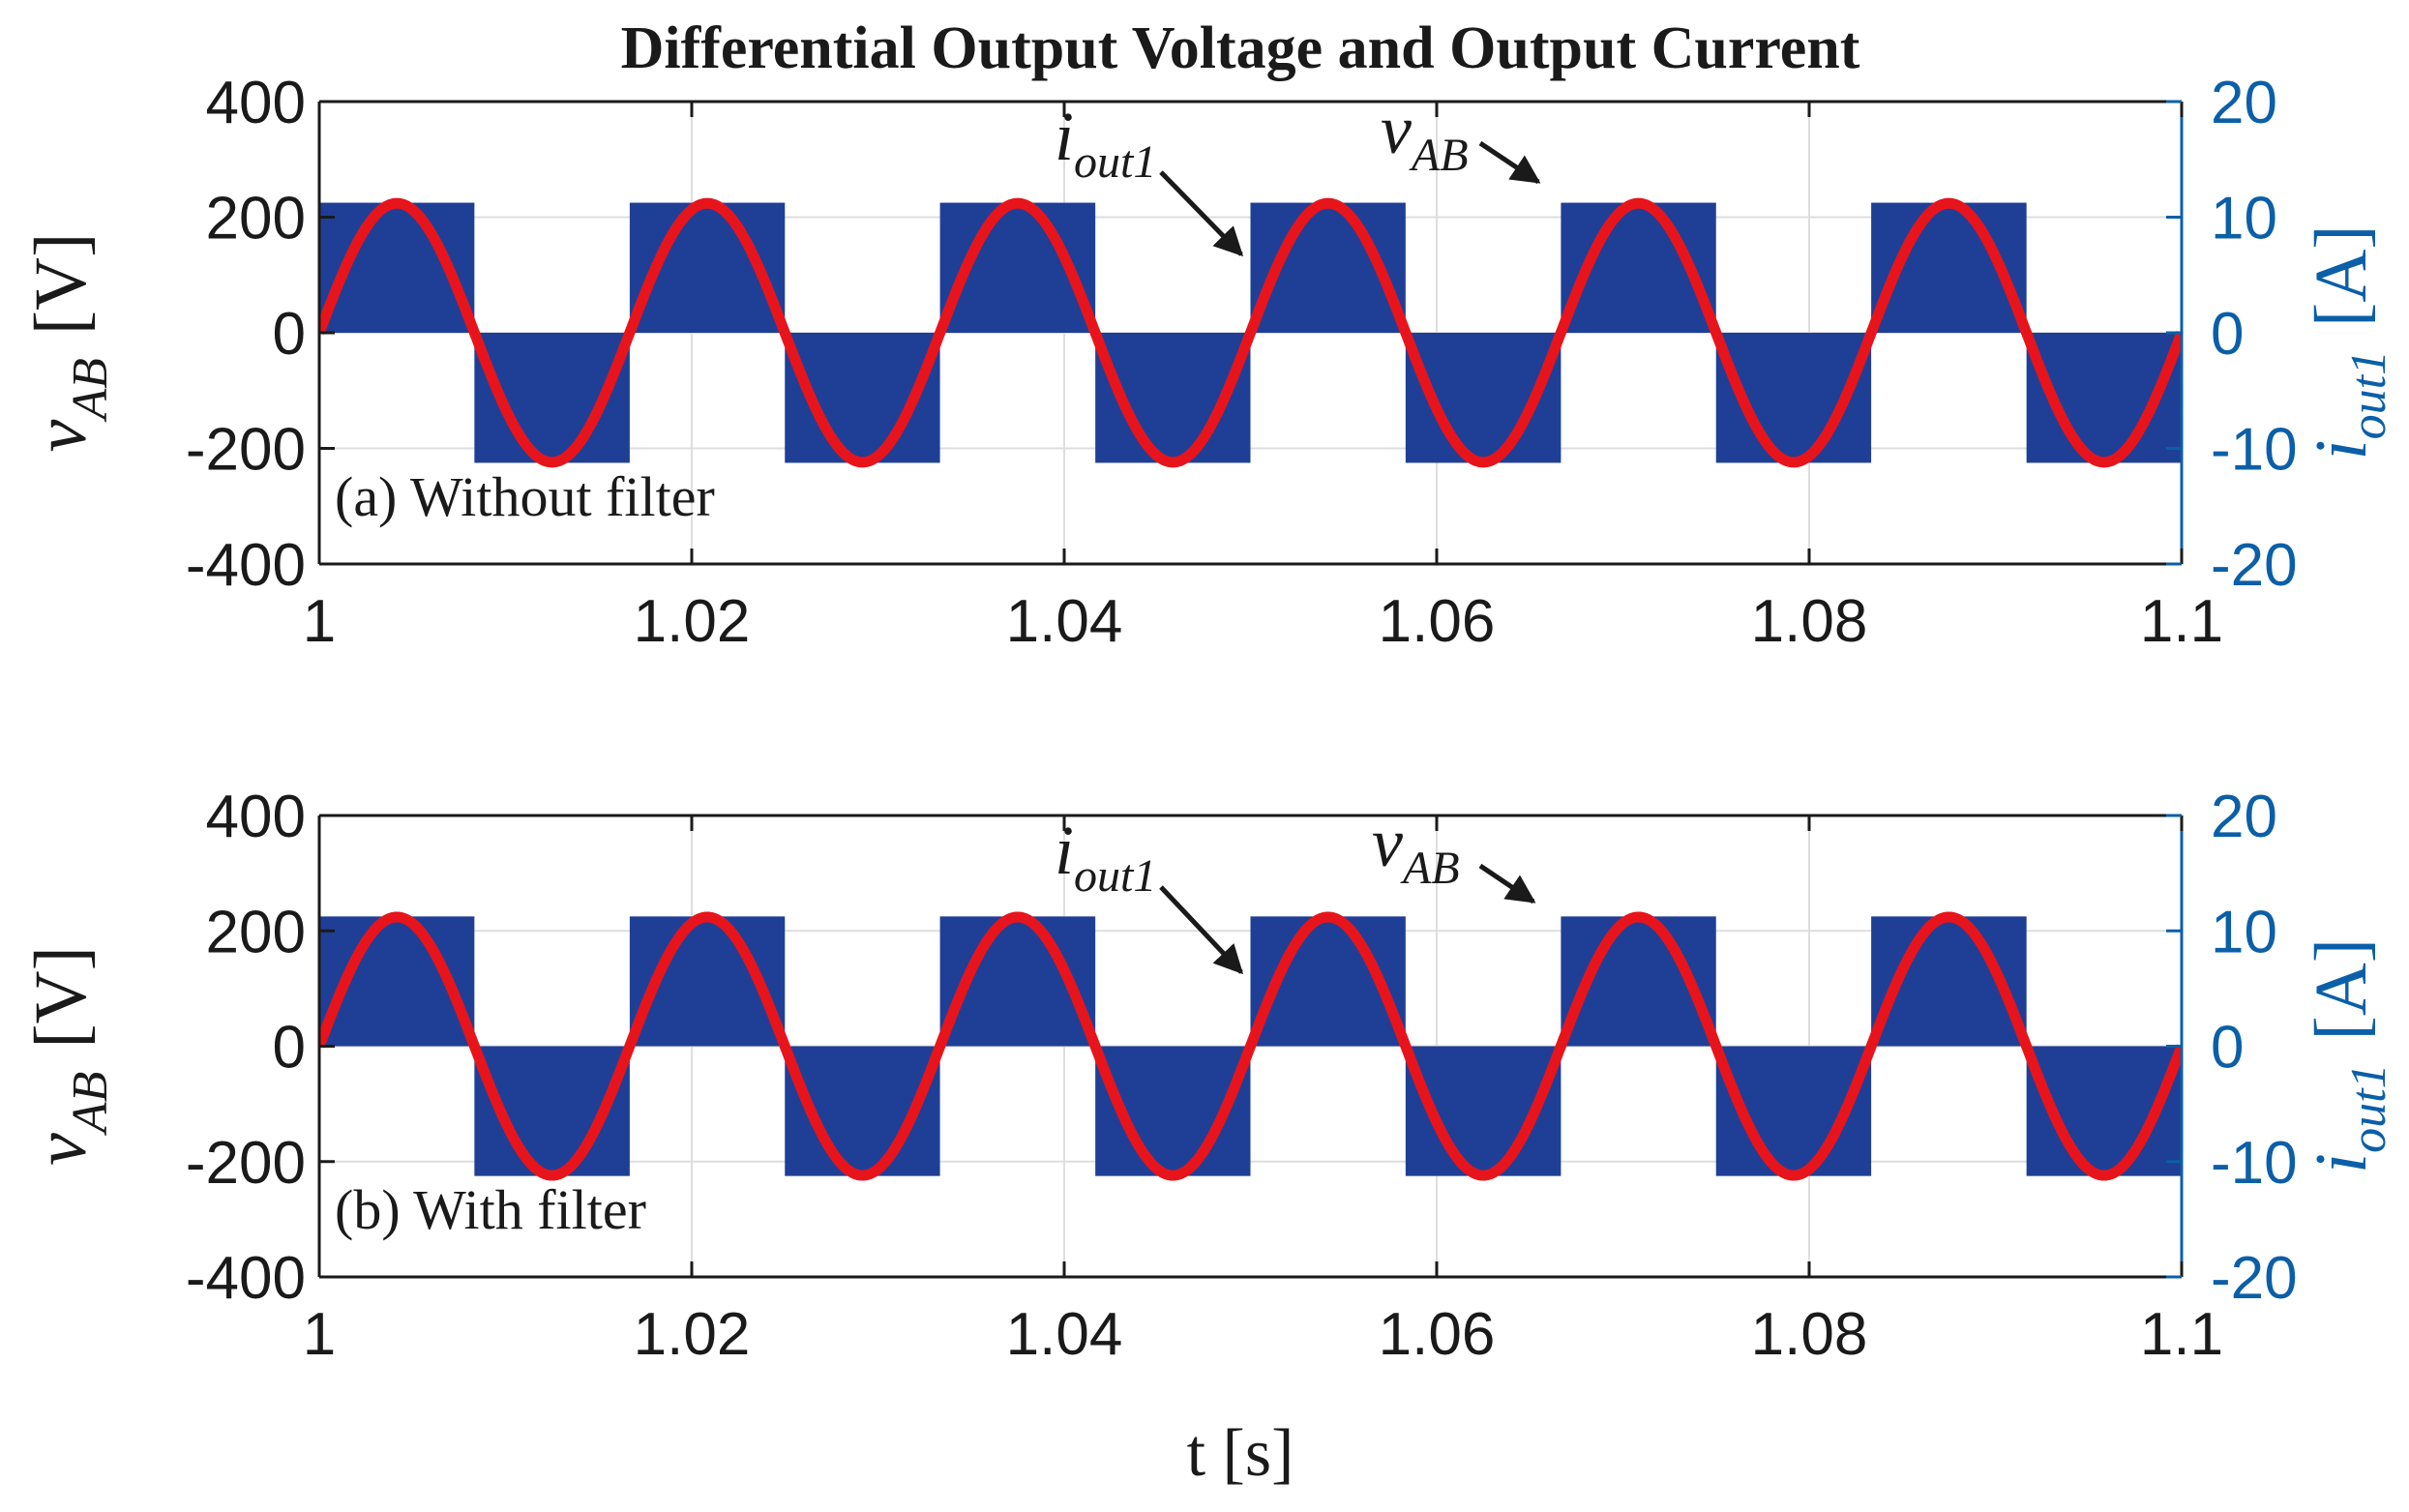 This screenshot has height=1512, width=2409. I want to click on panel-label: (b) With filter, so click(490, 1210).